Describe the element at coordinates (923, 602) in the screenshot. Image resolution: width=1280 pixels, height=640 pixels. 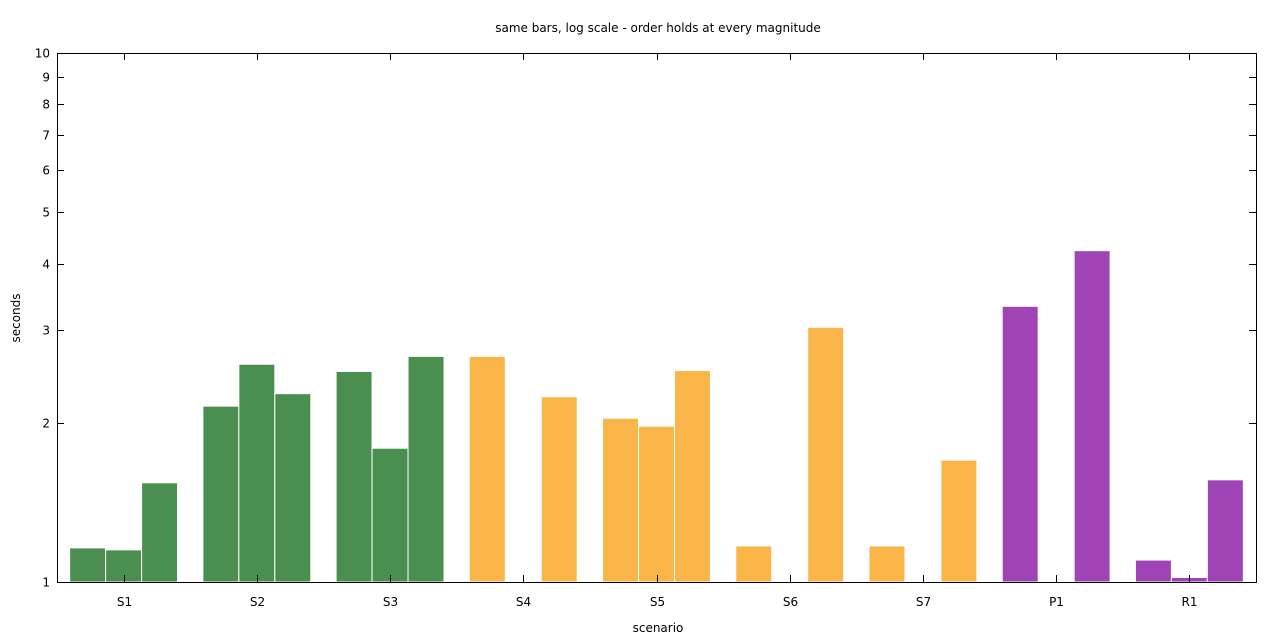
I see `x-tick-label: S7` at that location.